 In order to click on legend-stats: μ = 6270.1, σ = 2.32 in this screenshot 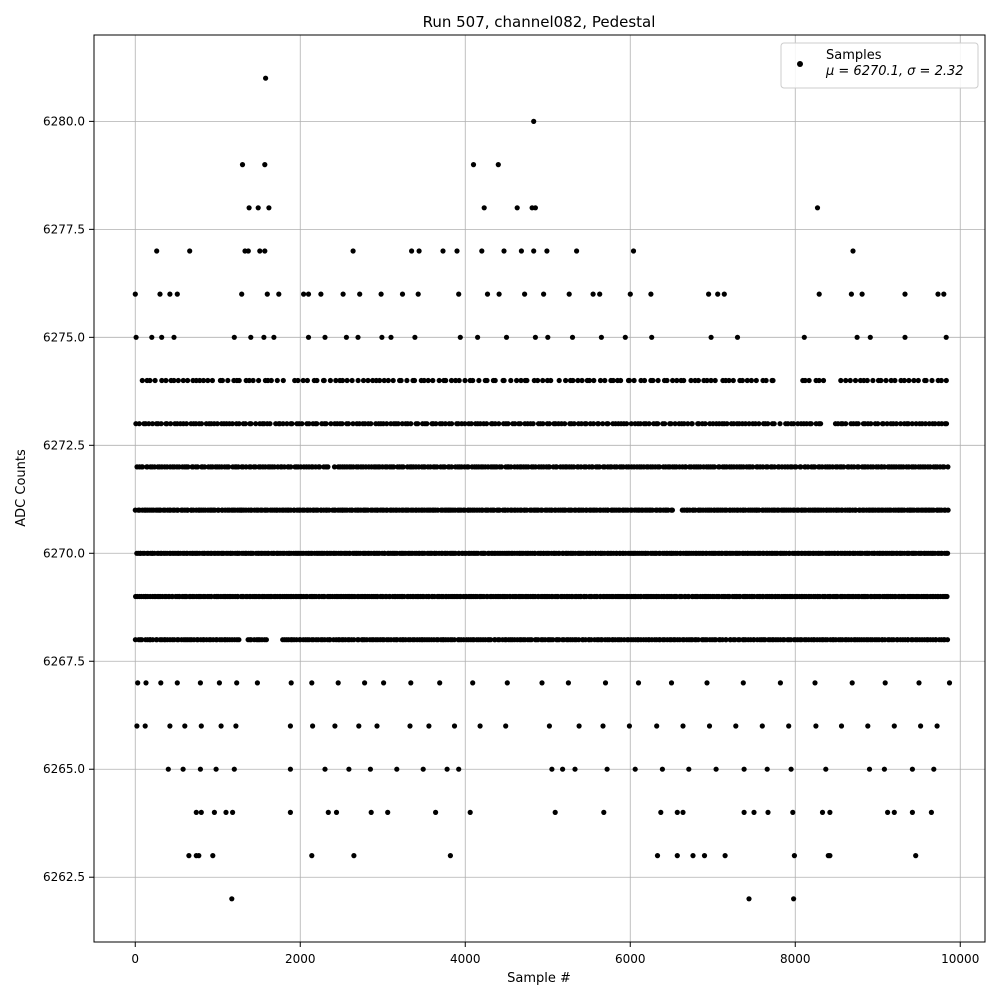, I will do `click(894, 71)`.